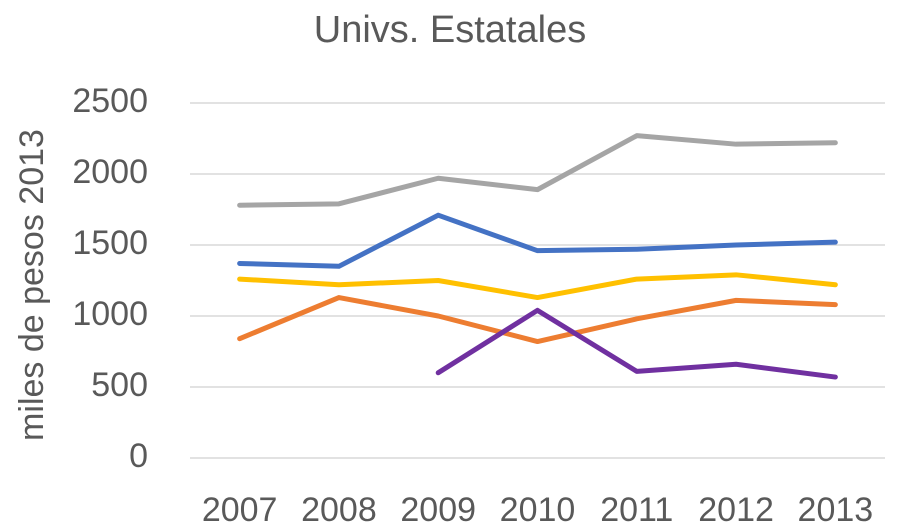  Describe the element at coordinates (119, 385) in the screenshot. I see `y-tick-label: 500` at that location.